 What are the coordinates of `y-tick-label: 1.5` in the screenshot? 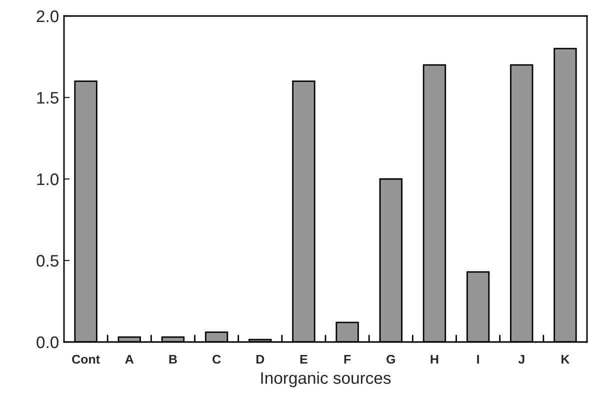 It's located at (47, 98).